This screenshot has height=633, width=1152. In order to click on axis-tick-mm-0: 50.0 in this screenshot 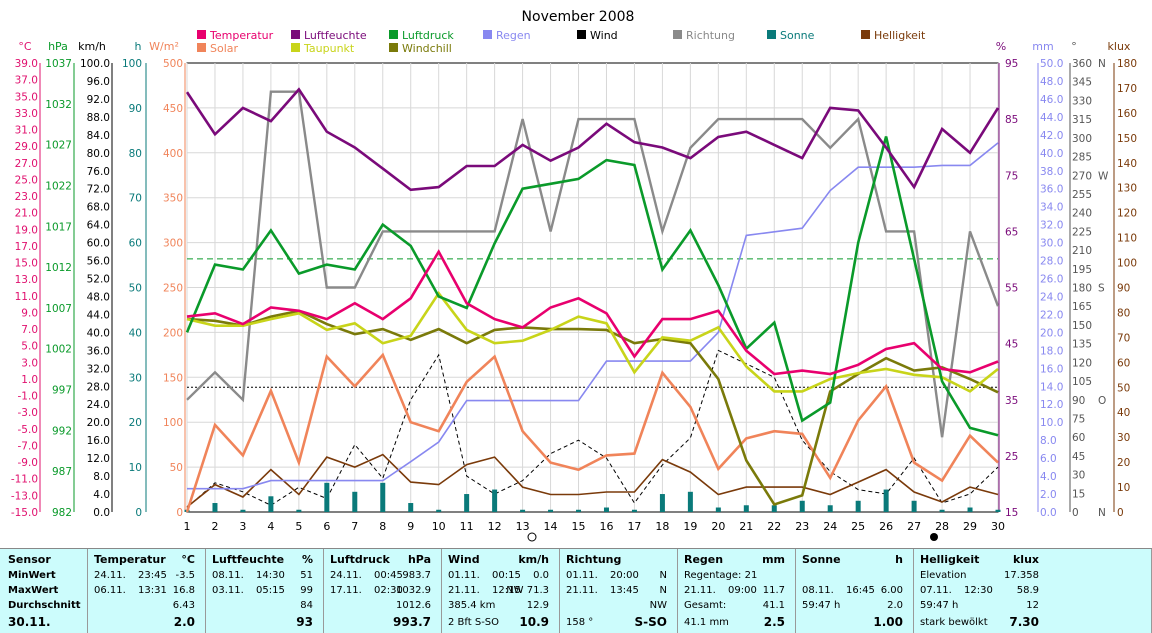, I will do `click(1051, 64)`.